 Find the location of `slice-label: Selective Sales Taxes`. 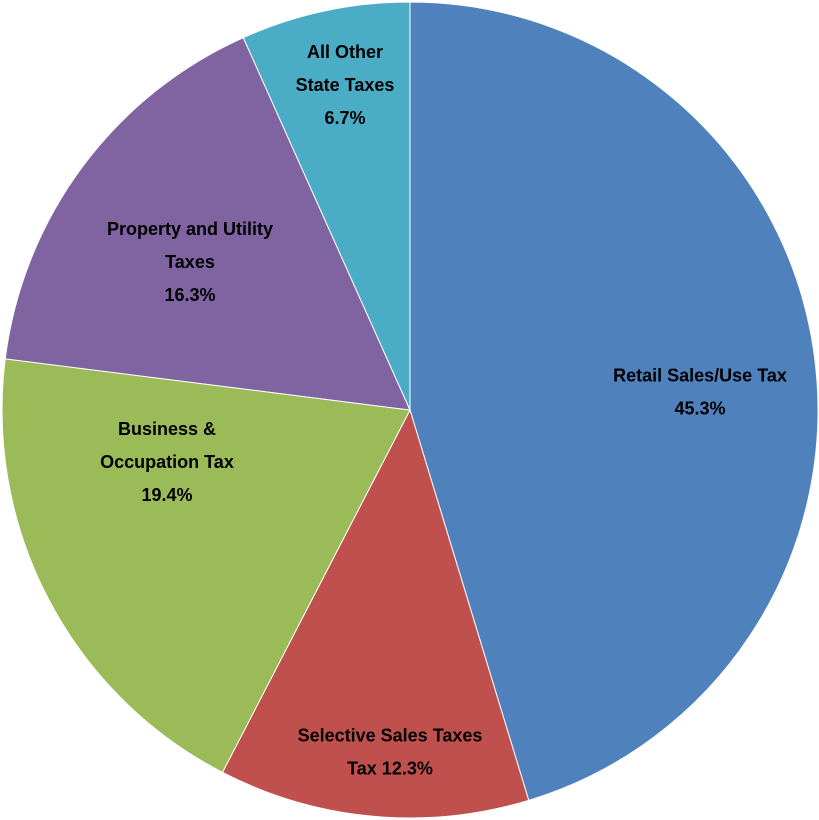

slice-label: Selective Sales Taxes is located at coordinates (390, 735).